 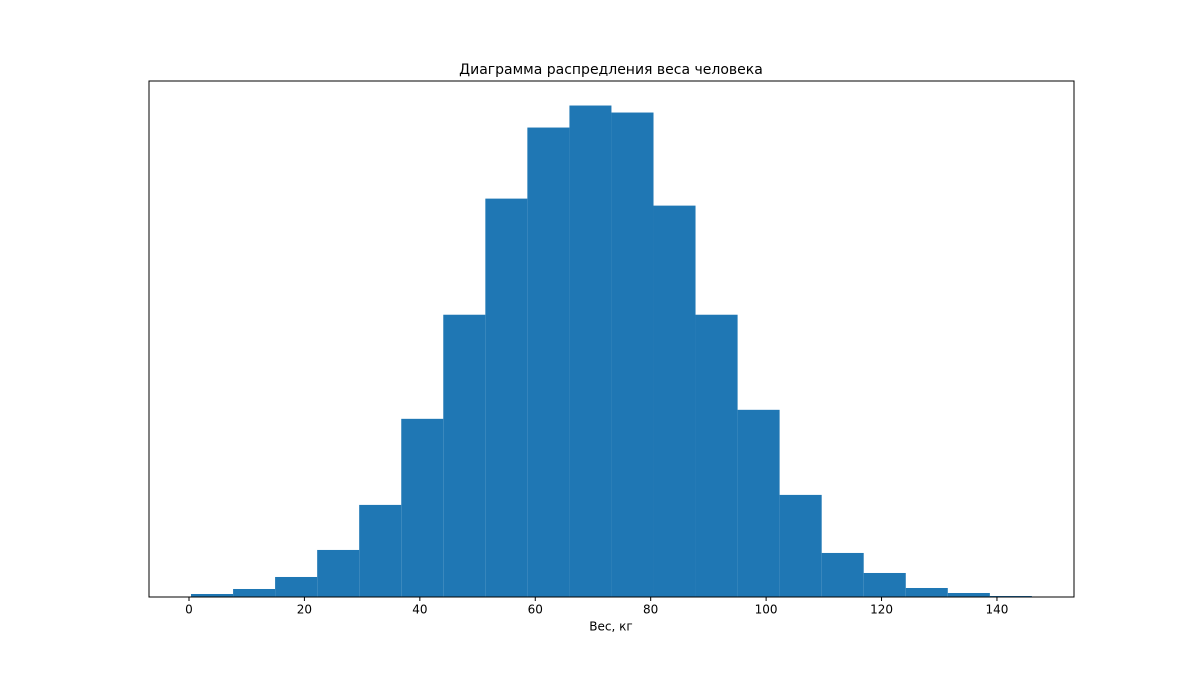 I want to click on x-tick-label: 60, so click(x=535, y=610).